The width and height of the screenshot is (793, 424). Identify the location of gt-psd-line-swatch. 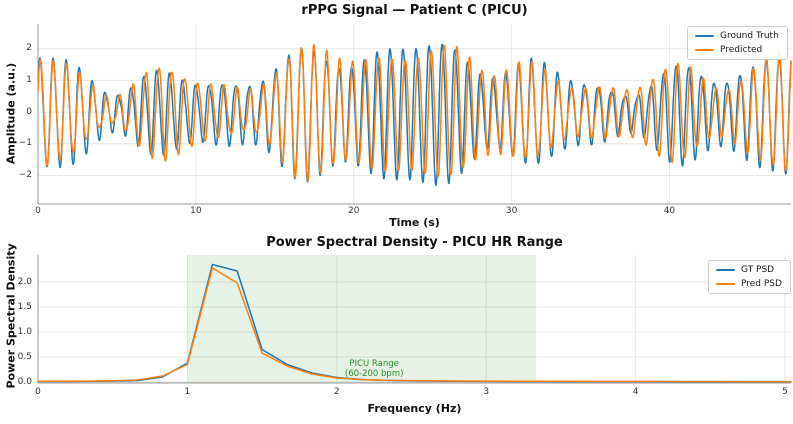
(725, 270).